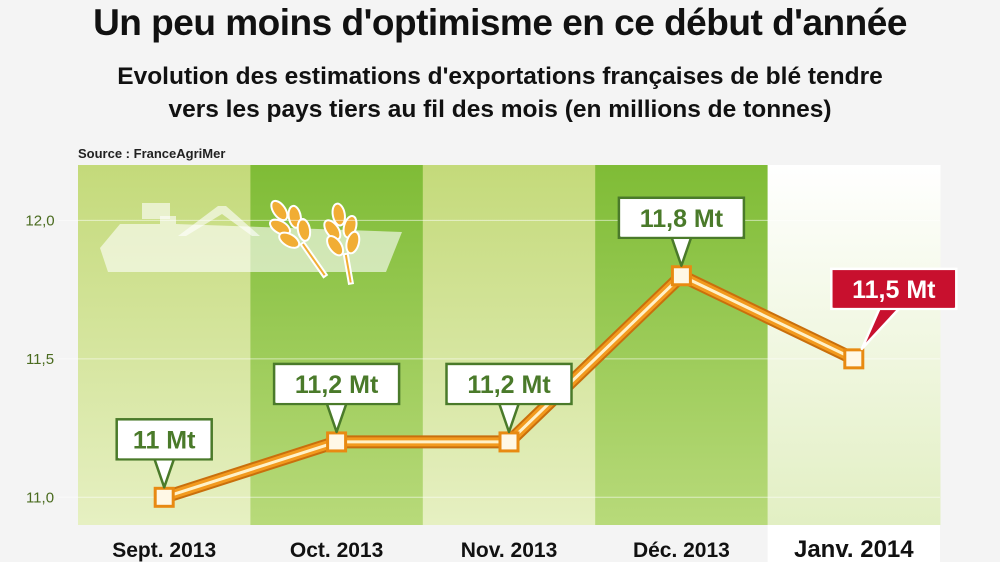 The height and width of the screenshot is (562, 1000). I want to click on data-label: 11,8 Mt, so click(682, 219).